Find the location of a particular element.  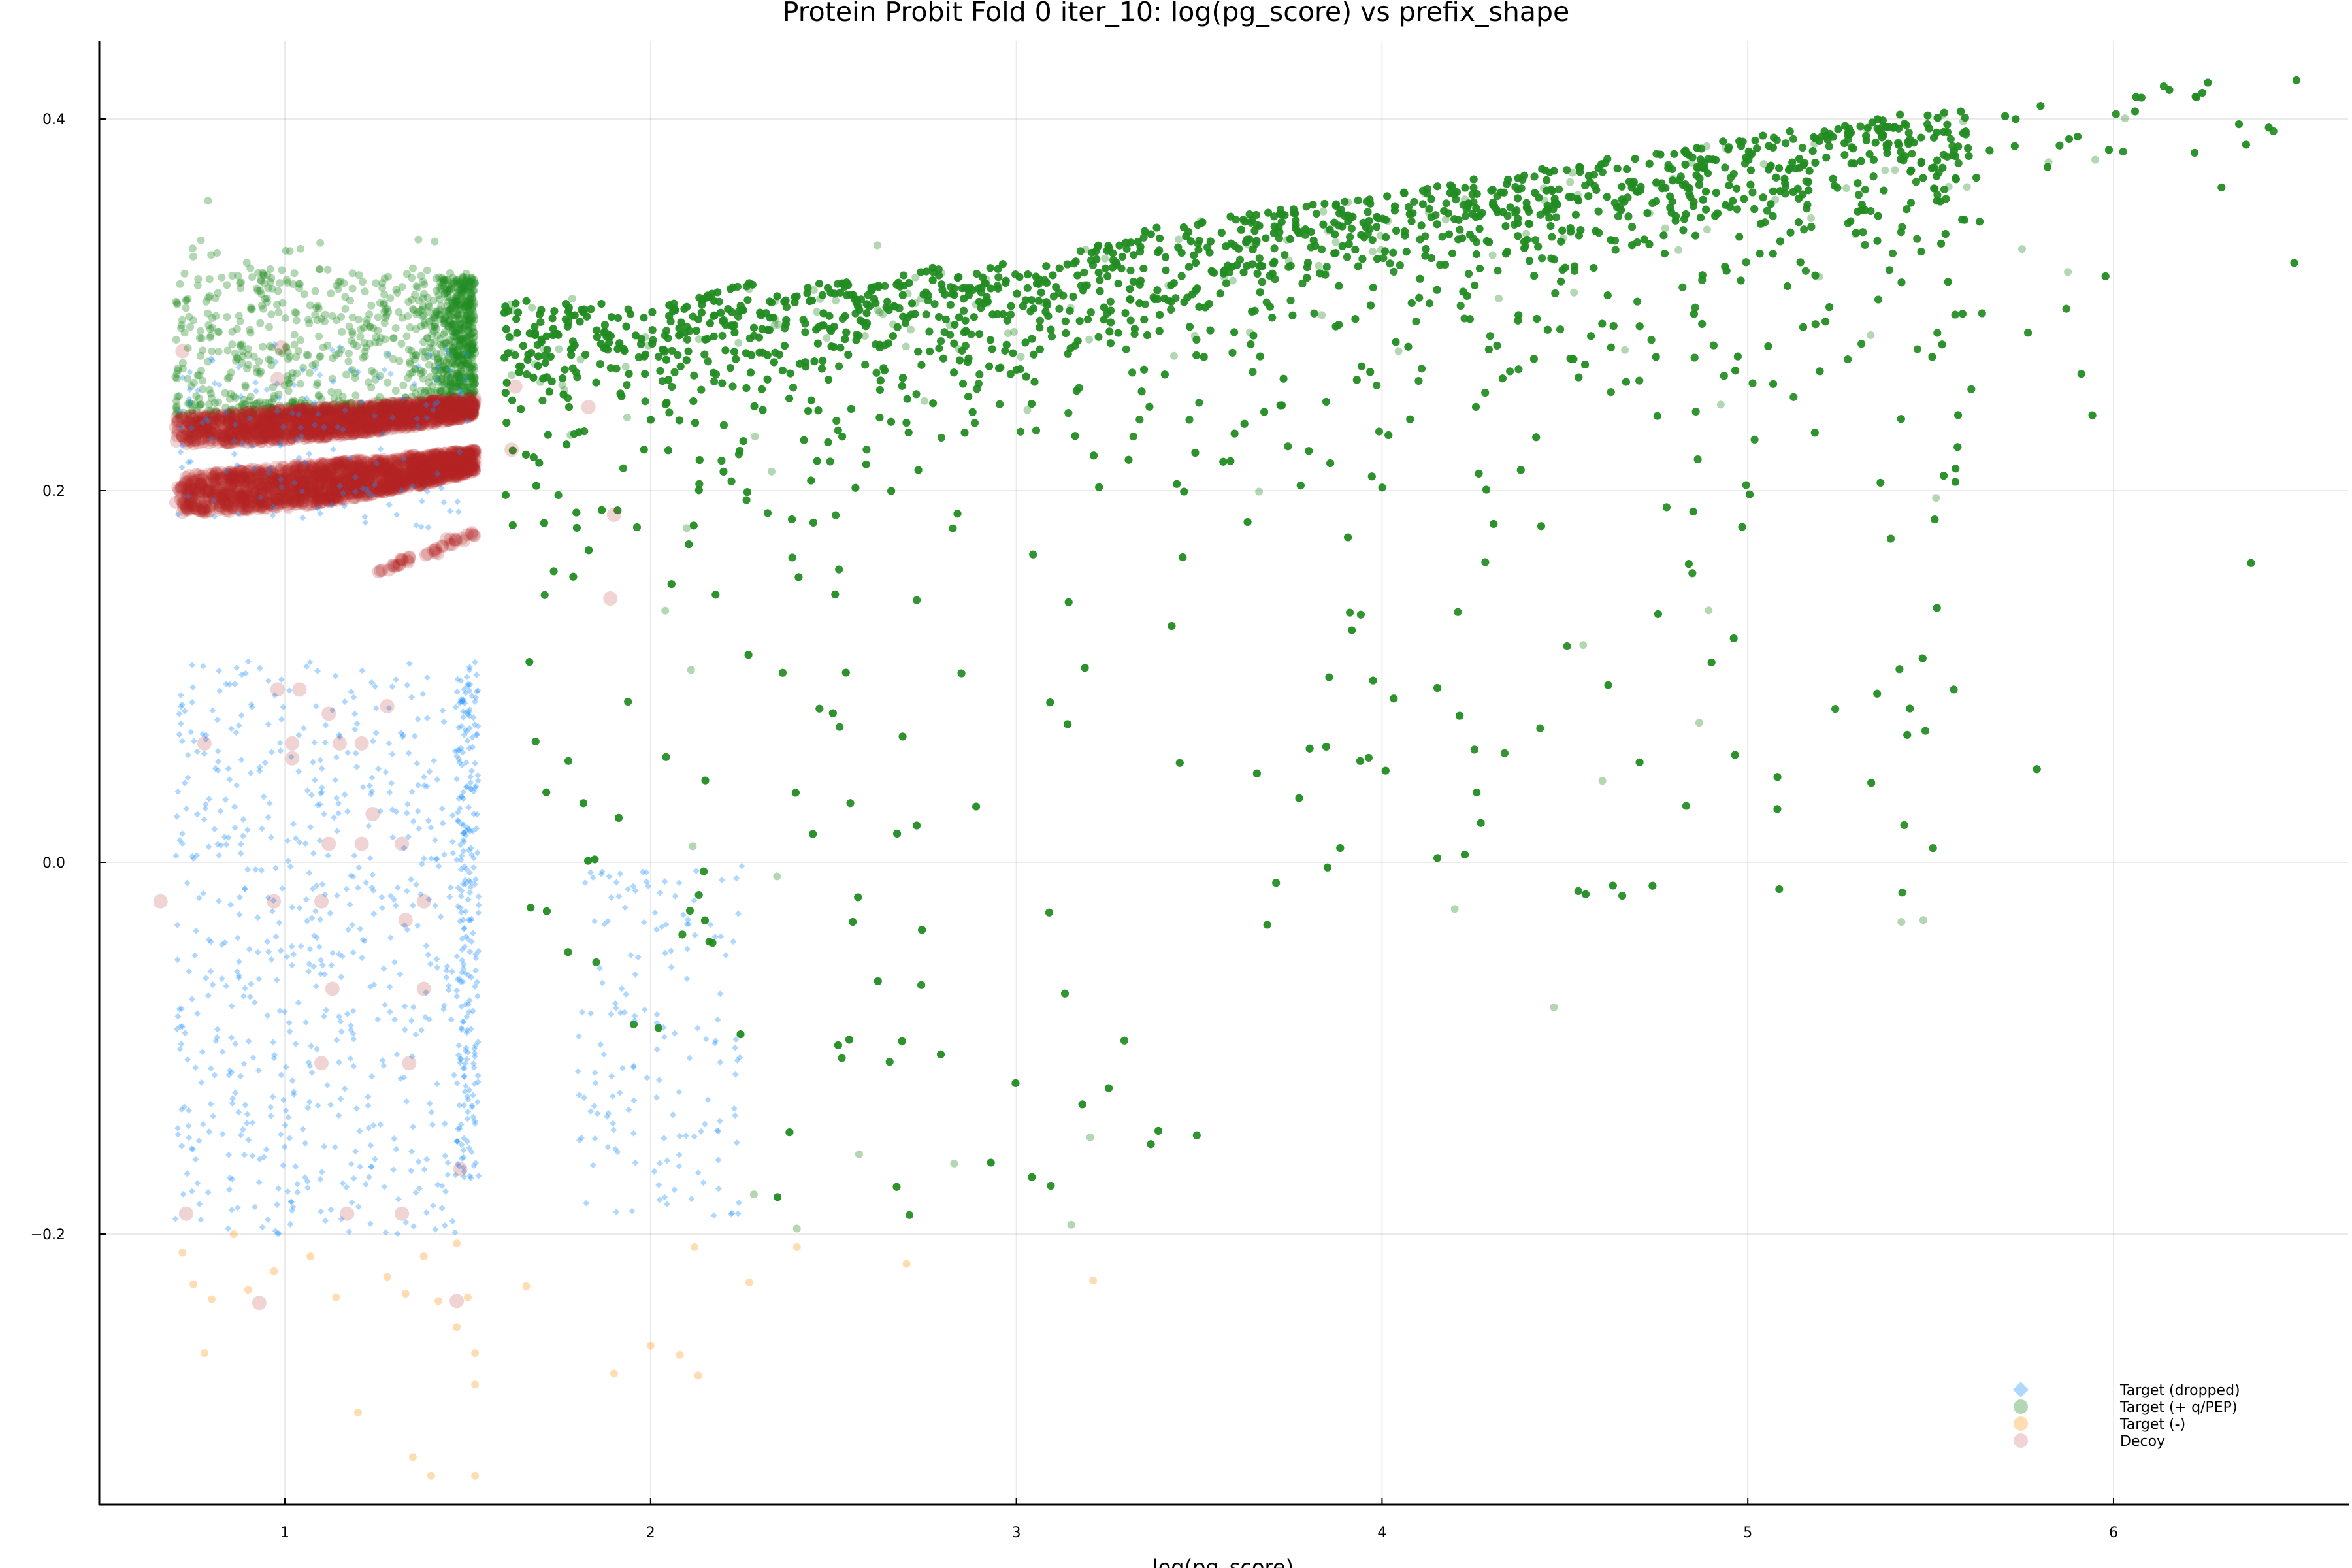

legend-item-target-neg: Target (-) is located at coordinates (2099, 1424).